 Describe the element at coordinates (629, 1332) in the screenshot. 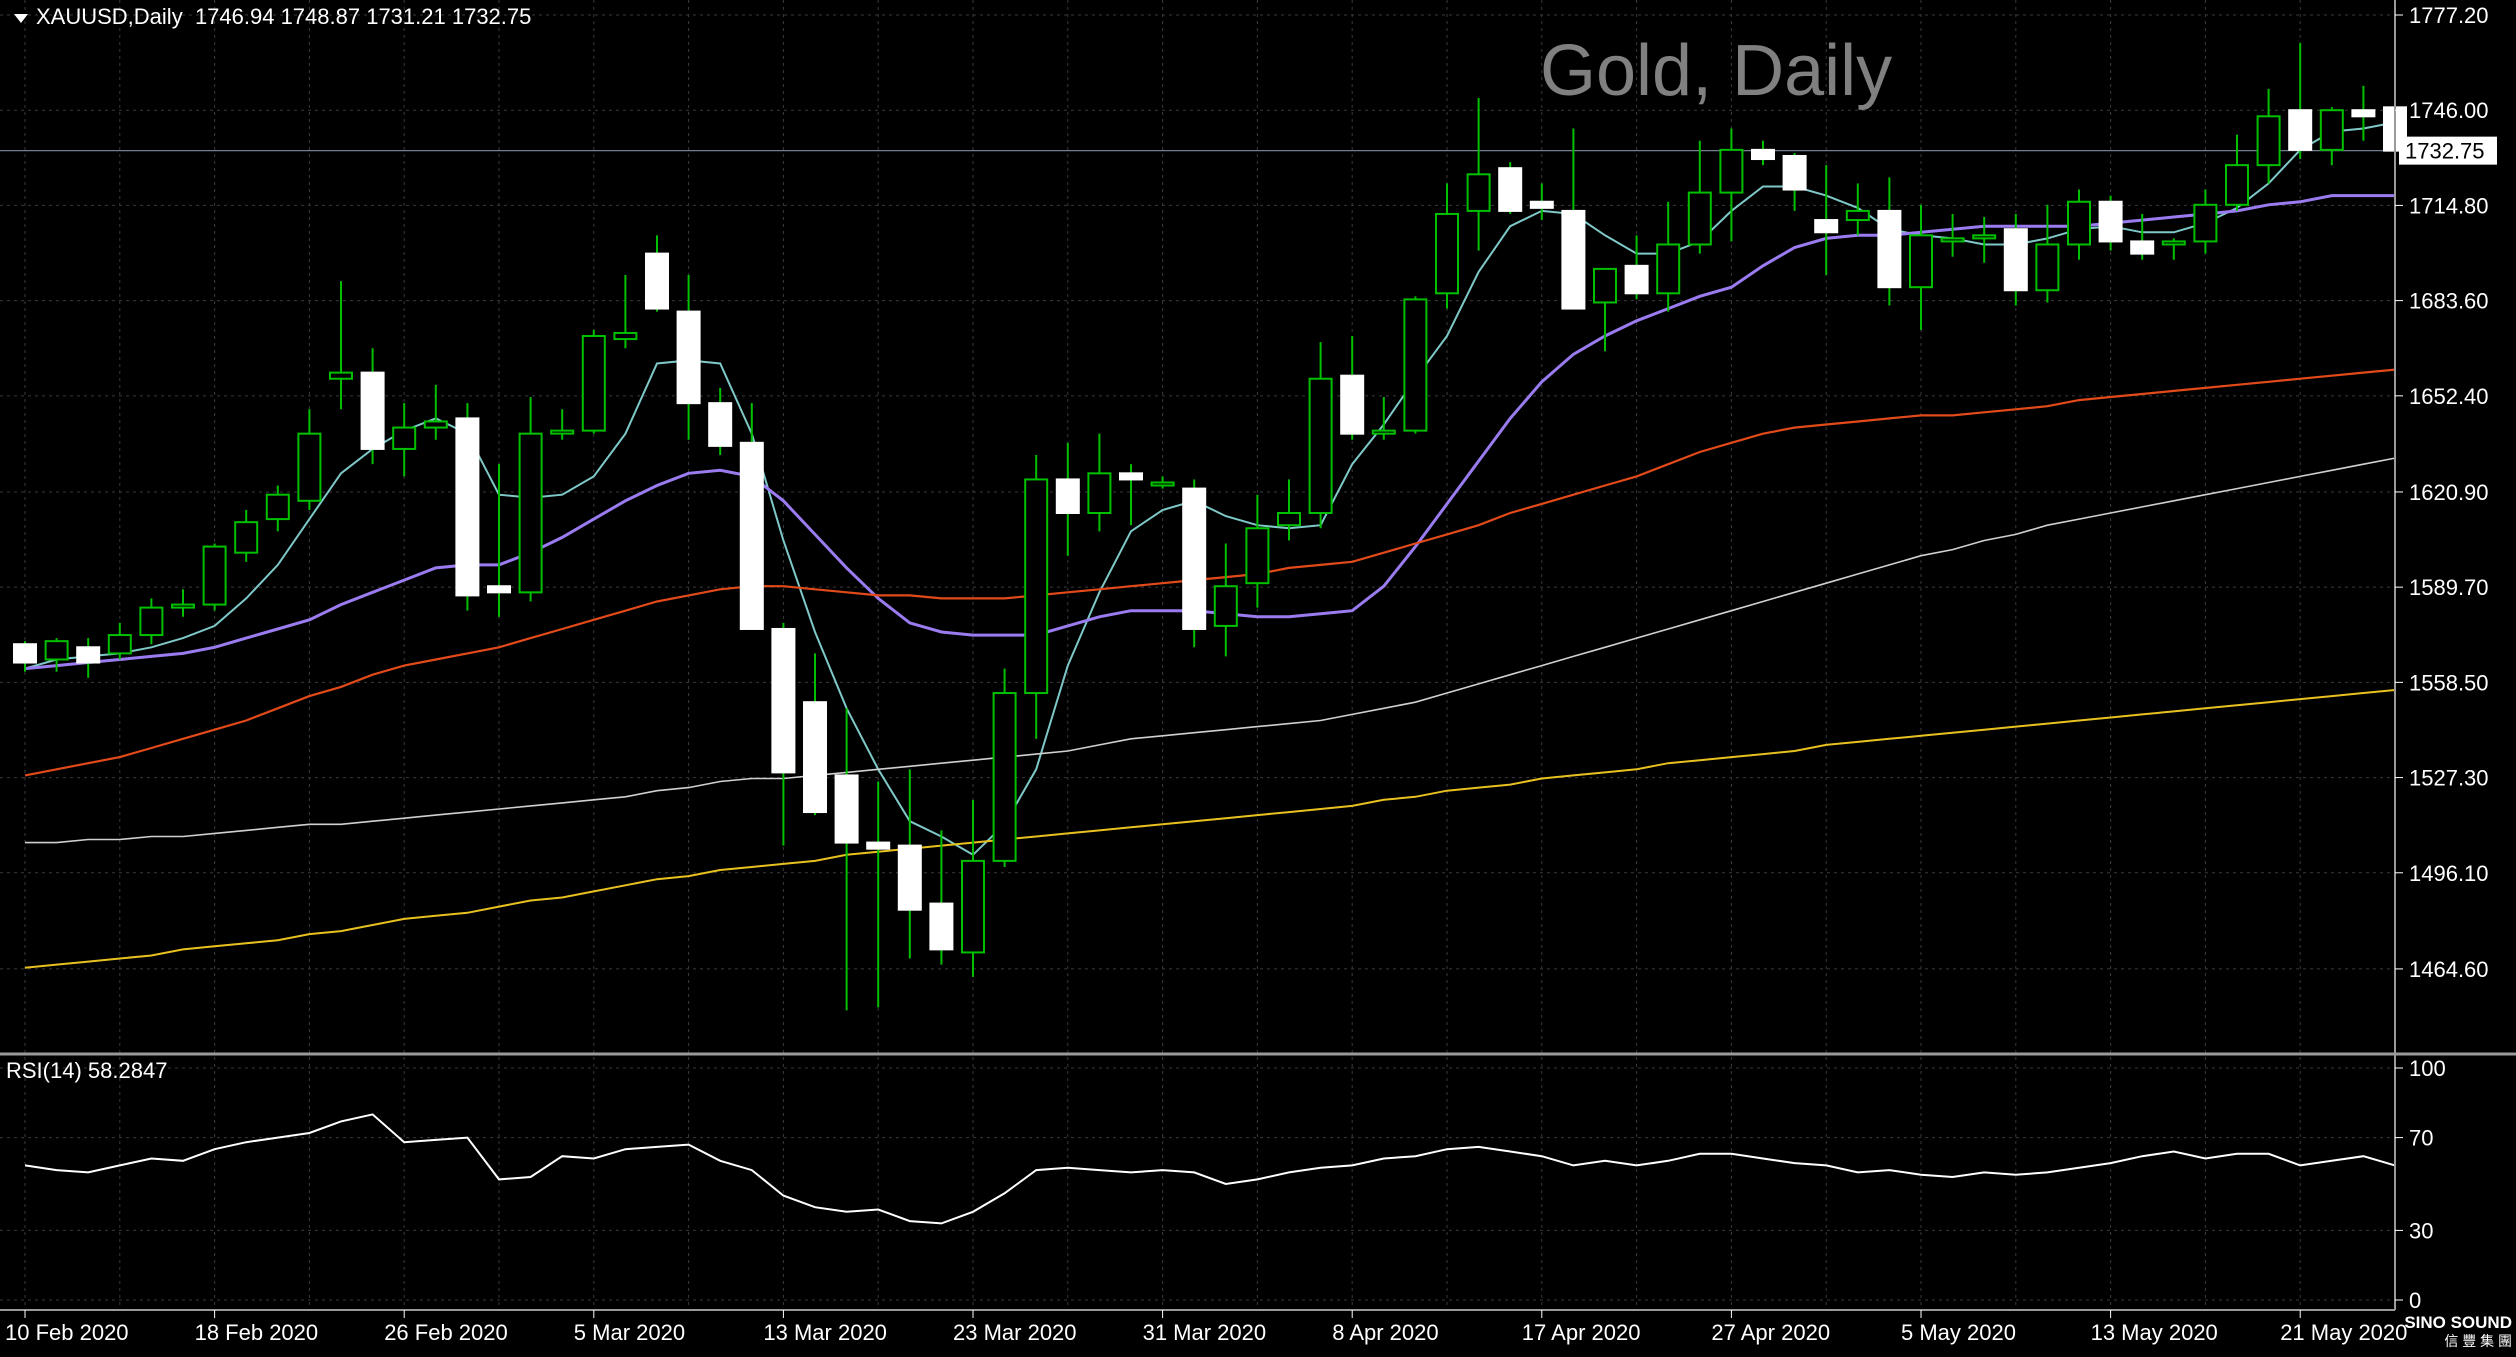

I see `date-tick-label: 5 Mar 2020` at that location.